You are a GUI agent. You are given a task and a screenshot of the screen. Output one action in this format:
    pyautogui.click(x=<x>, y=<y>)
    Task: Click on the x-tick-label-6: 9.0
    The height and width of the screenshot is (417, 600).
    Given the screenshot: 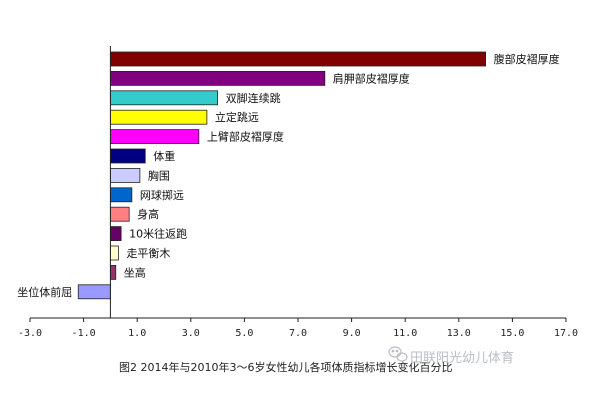 What is the action you would take?
    pyautogui.click(x=352, y=333)
    